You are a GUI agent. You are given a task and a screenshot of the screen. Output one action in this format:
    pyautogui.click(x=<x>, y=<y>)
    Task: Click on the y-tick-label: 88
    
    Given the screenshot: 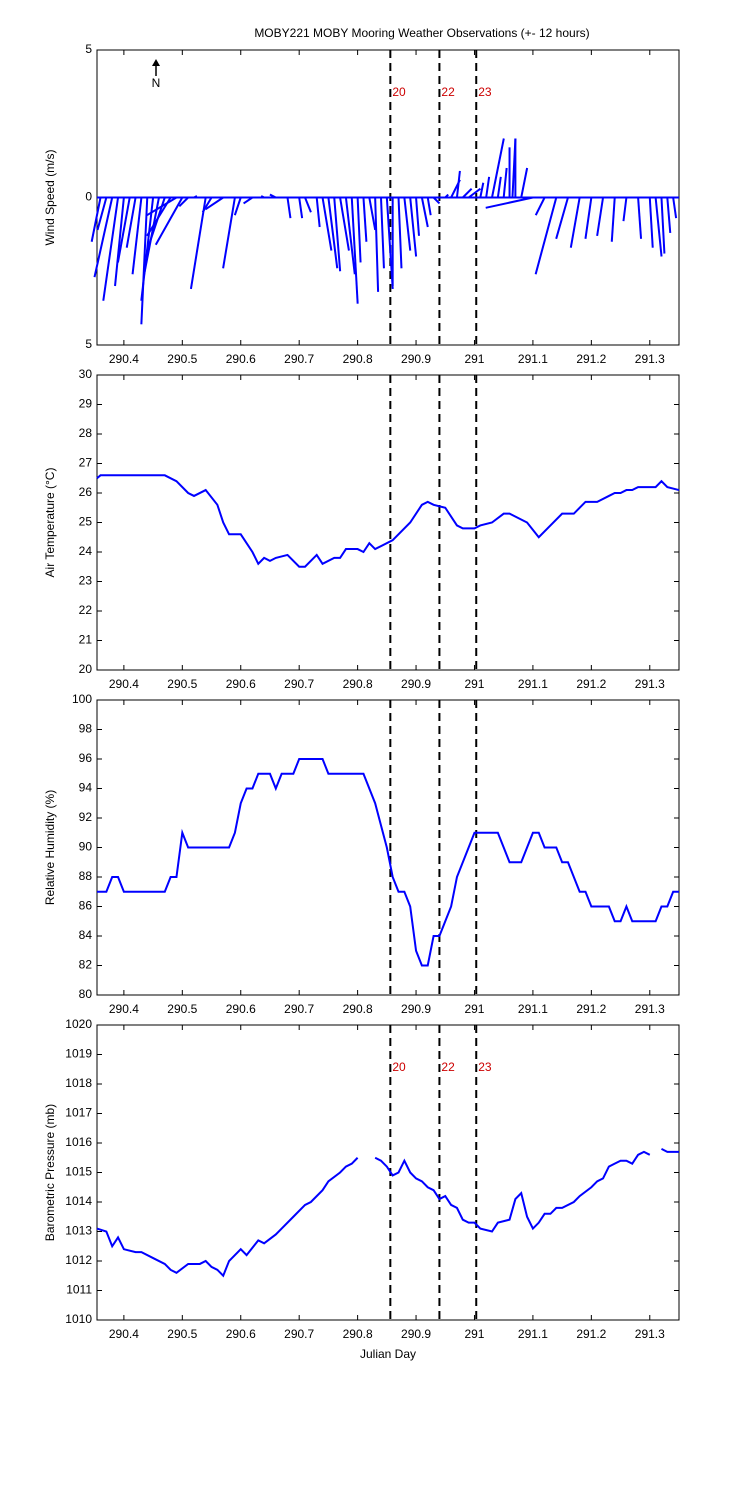 What is the action you would take?
    pyautogui.click(x=86, y=876)
    